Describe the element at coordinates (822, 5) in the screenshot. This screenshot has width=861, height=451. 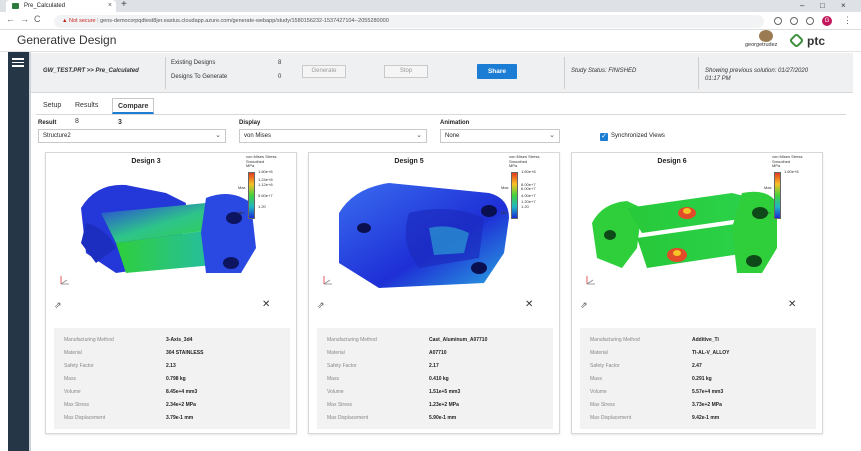
I see `maximize-button: □` at that location.